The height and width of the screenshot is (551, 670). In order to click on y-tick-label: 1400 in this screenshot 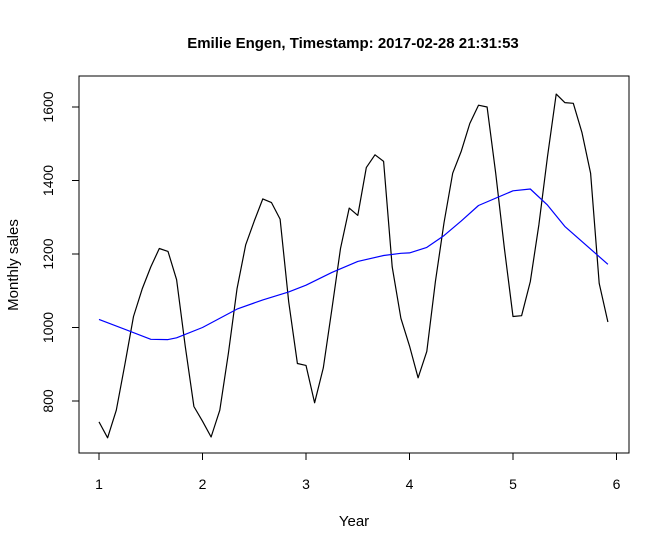, I will do `click(48, 180)`.